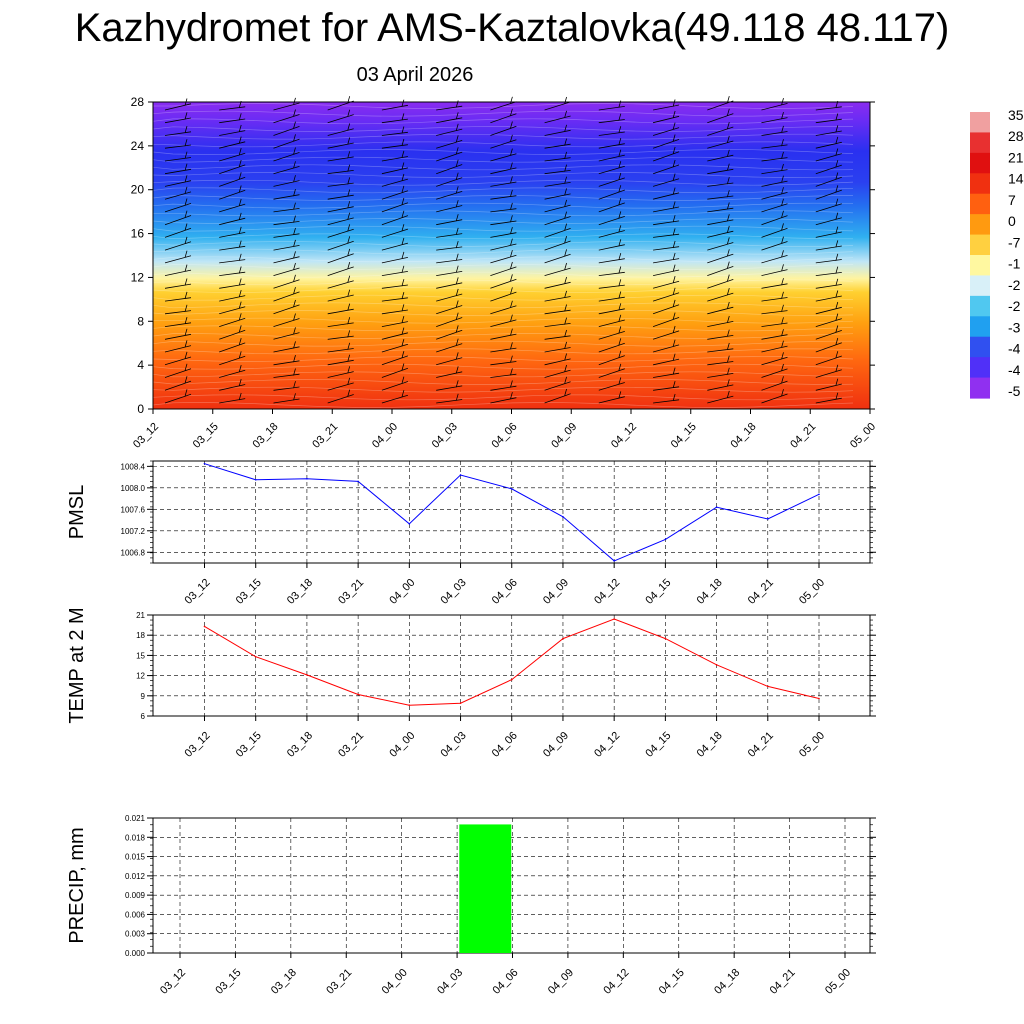  What do you see at coordinates (556, 592) in the screenshot?
I see `x-tick-label: 04_09` at bounding box center [556, 592].